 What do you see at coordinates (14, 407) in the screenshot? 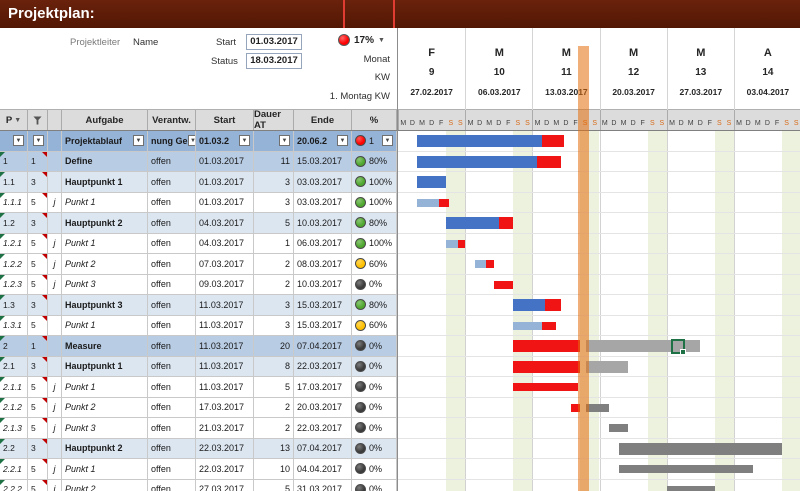
I see `cell-p: 2.1.2` at bounding box center [14, 407].